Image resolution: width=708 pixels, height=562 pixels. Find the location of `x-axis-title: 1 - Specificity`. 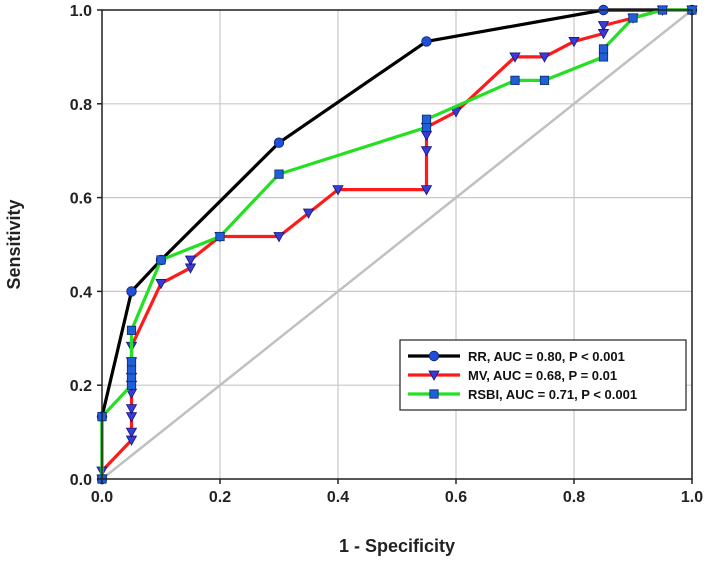

x-axis-title: 1 - Specificity is located at coordinates (397, 546).